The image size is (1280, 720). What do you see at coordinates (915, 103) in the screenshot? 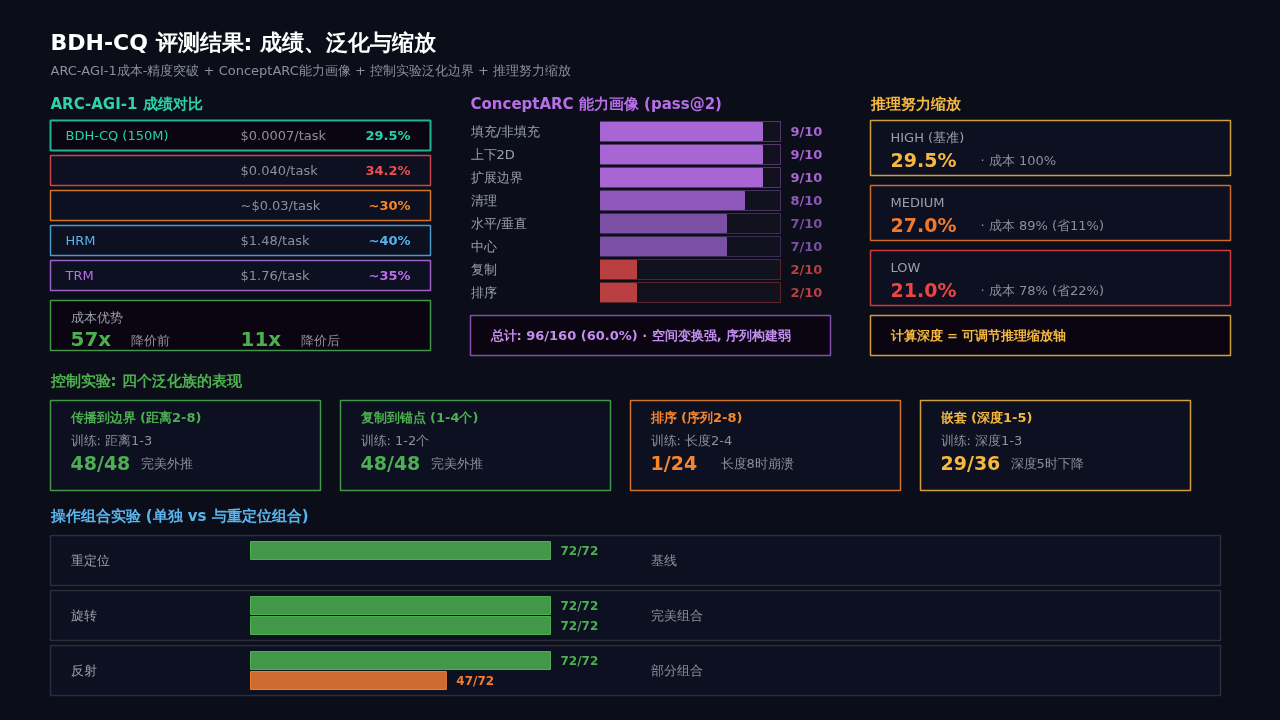
I see `text: 推理努力缩放` at bounding box center [915, 103].